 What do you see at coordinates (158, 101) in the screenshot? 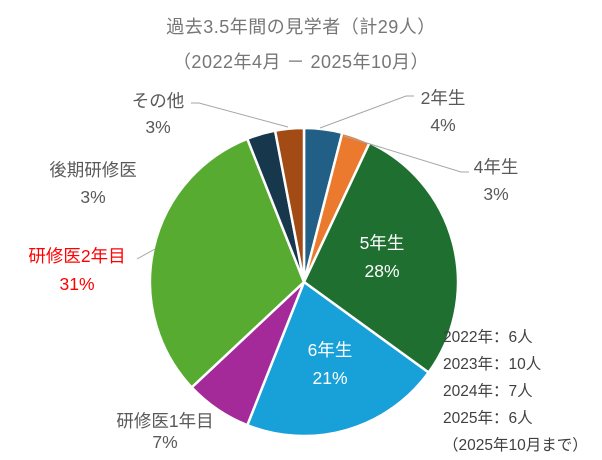
I see `pie-label-その他: その他` at bounding box center [158, 101].